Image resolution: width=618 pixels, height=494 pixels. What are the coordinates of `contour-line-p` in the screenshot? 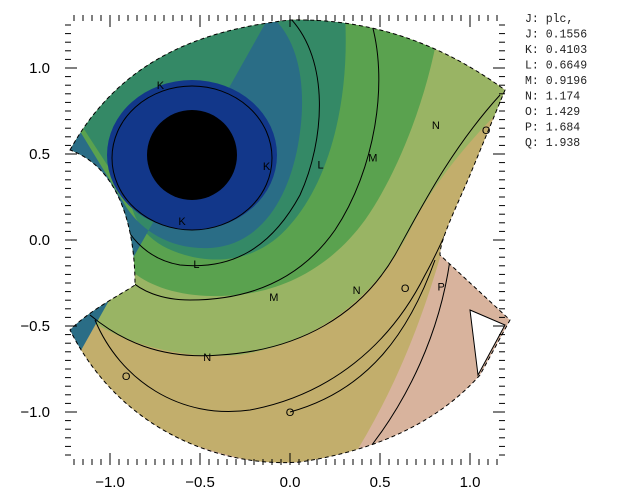 It's located at (405, 360).